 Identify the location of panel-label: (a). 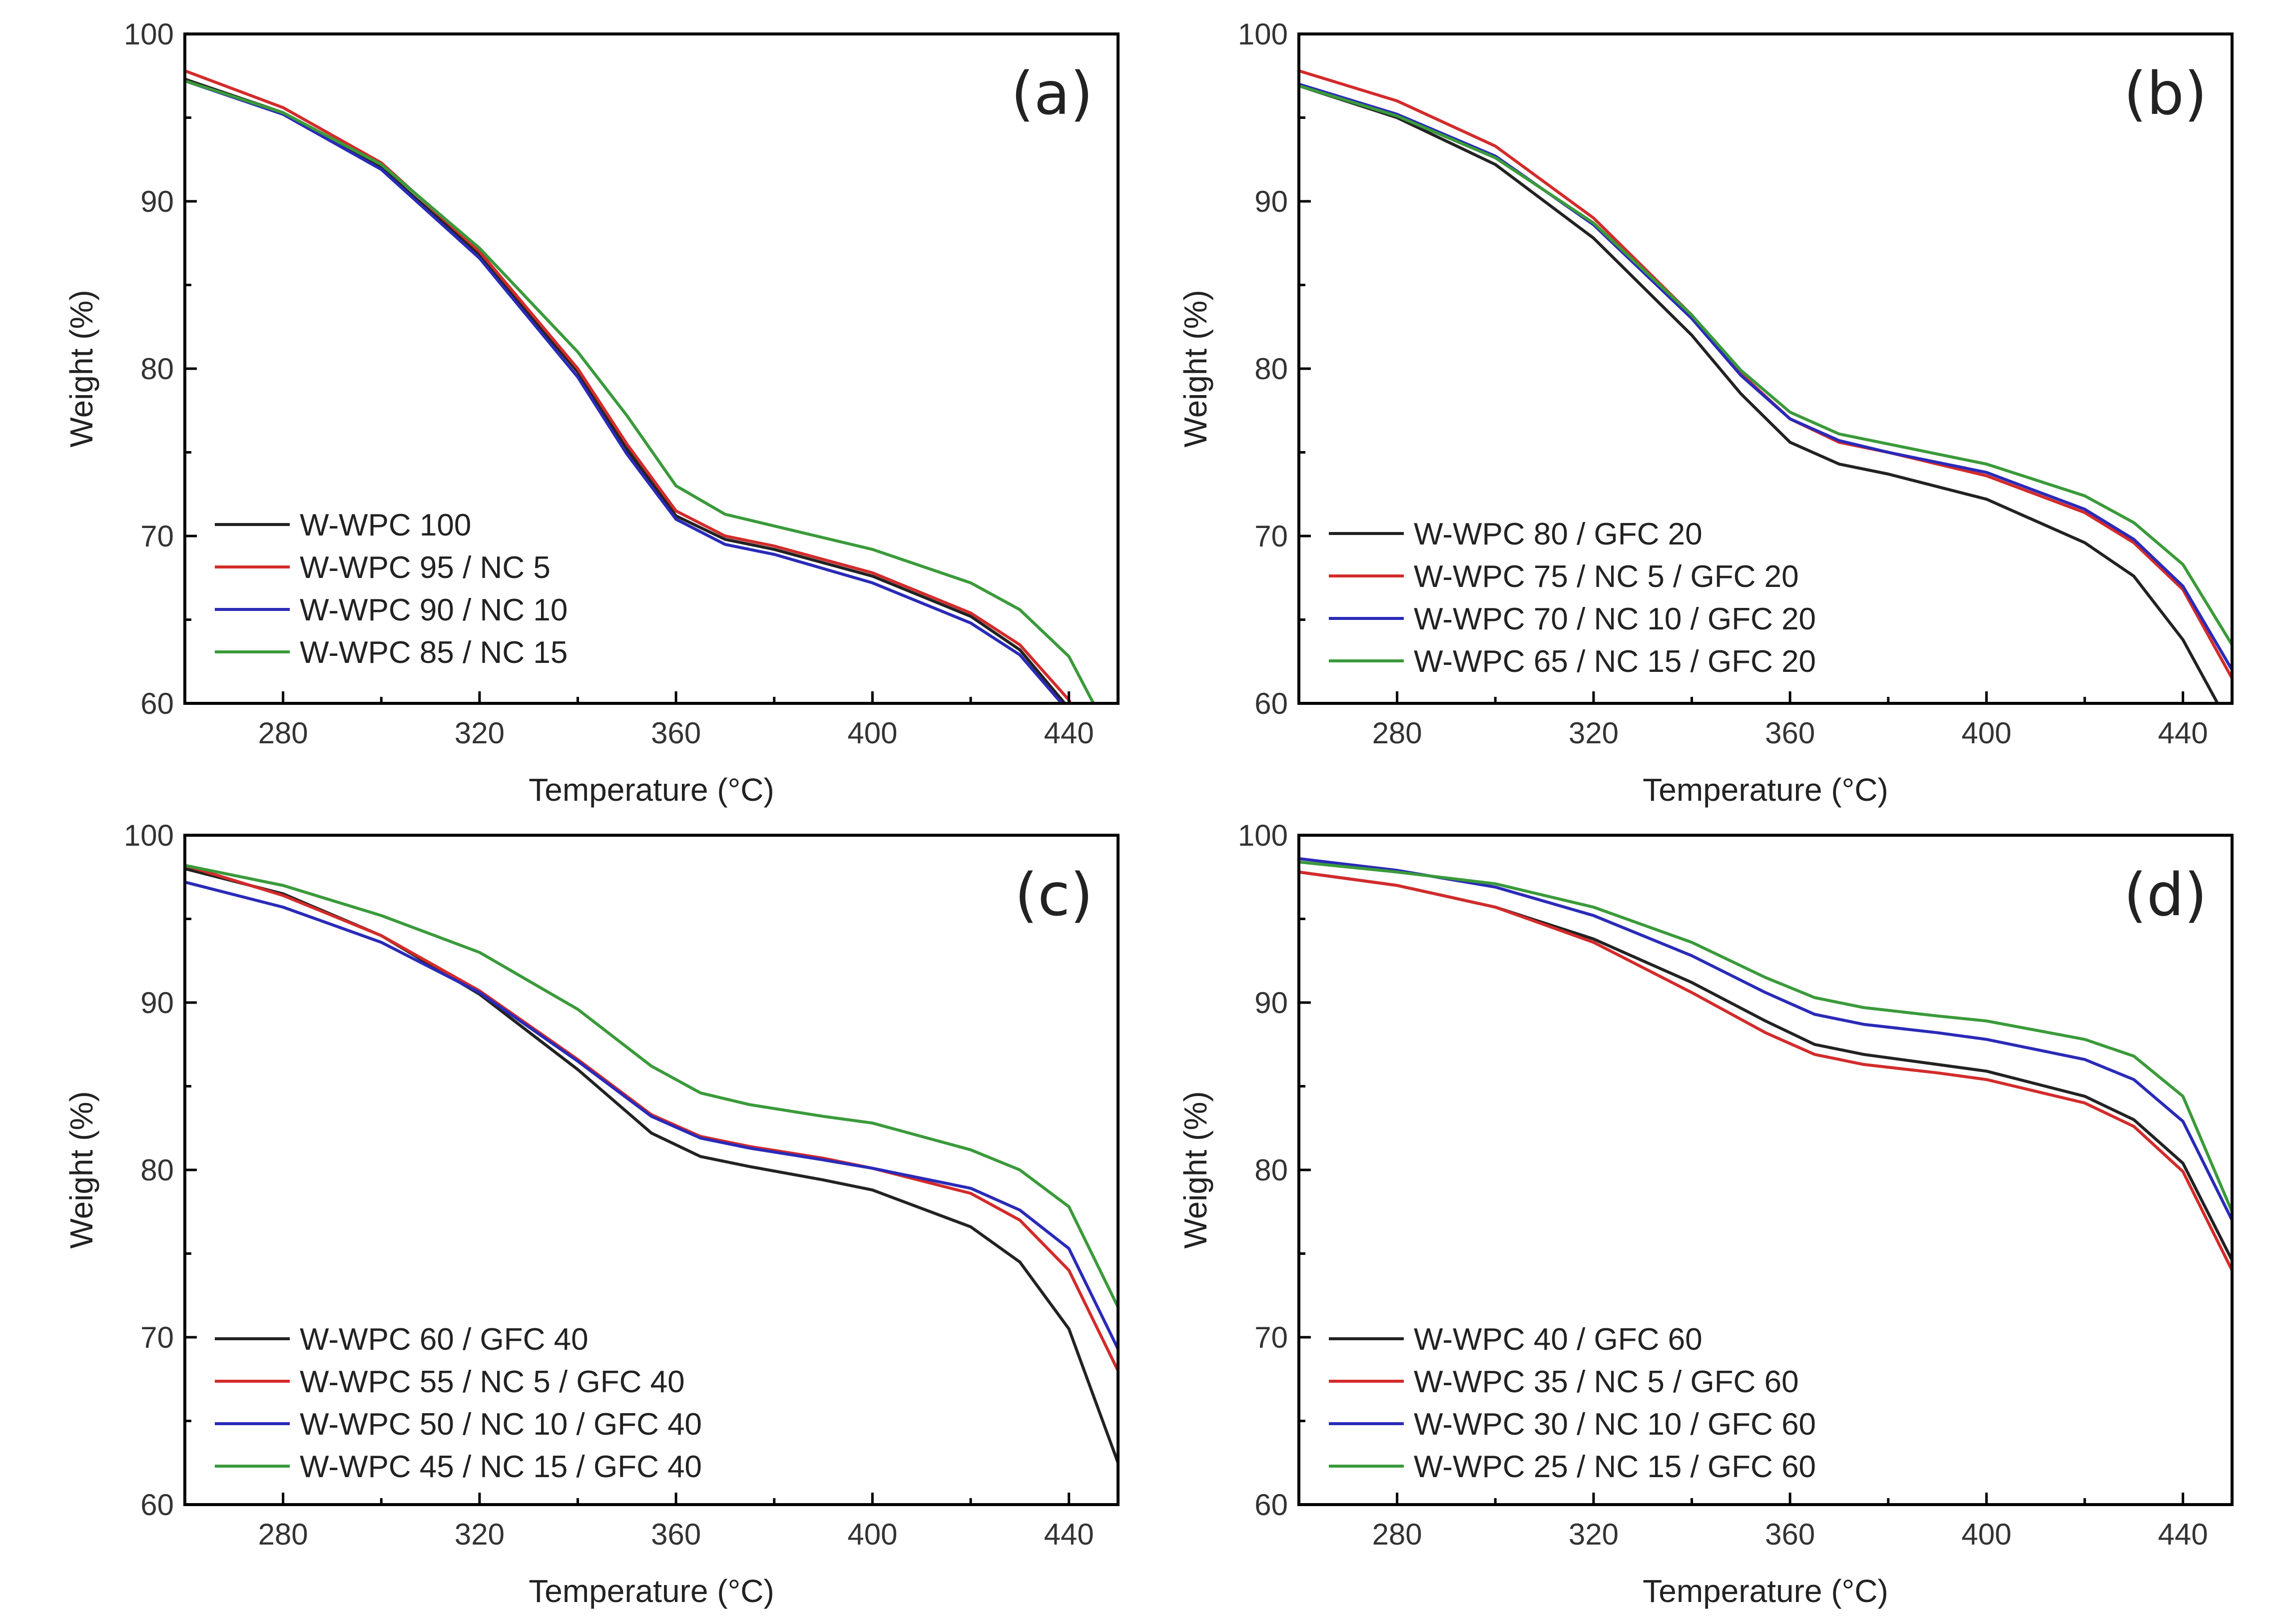
(1052, 93).